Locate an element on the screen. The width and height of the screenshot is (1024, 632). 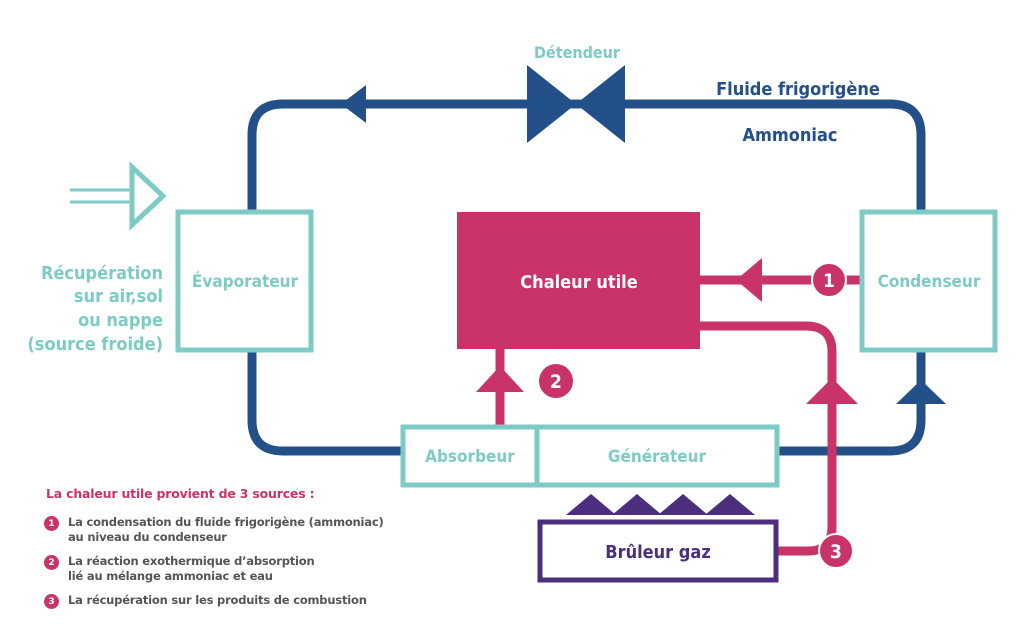
marker-1-label: 1 is located at coordinates (829, 281).